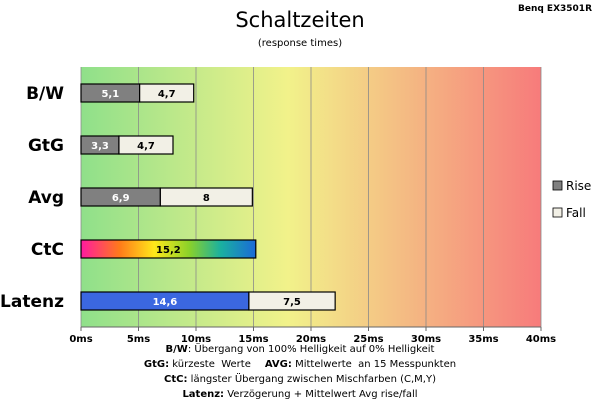 The image size is (600, 419). I want to click on bar-rise-label: 3,3, so click(100, 146).